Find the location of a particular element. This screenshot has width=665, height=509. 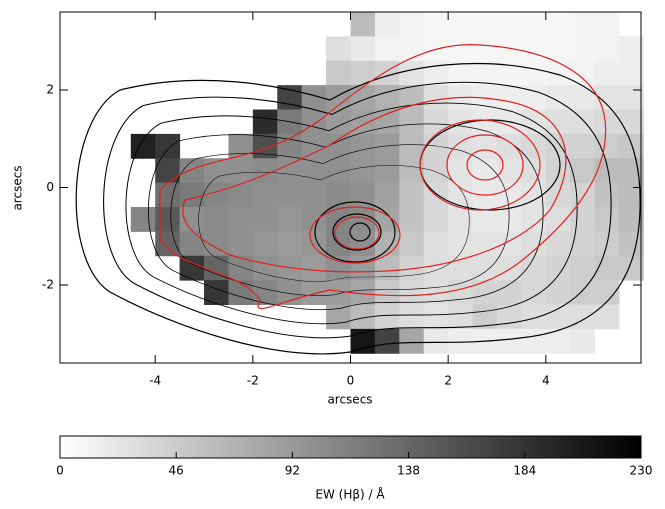

x-tick-label: 0 is located at coordinates (351, 381).